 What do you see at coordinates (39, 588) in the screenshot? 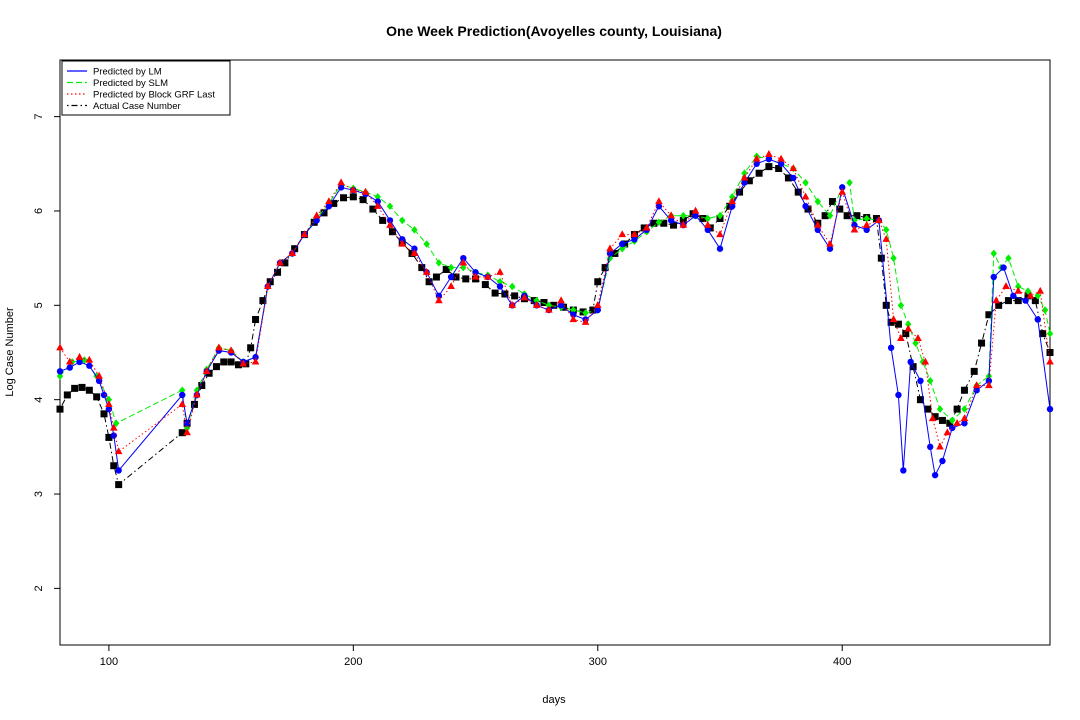
I see `y-tick-label: 2` at bounding box center [39, 588].